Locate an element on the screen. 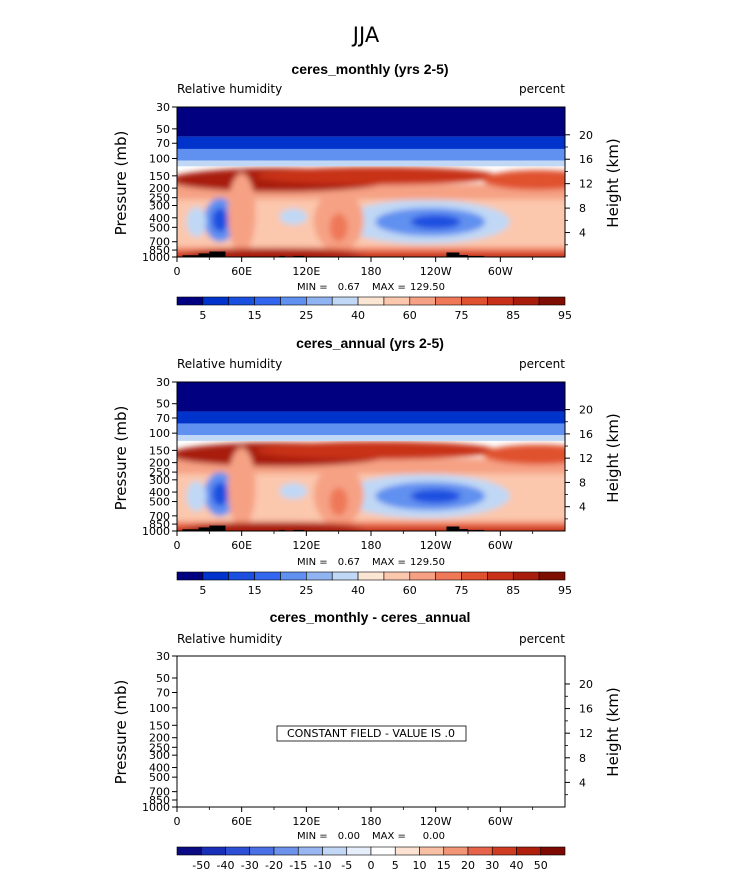  constant-field-note: CONSTANT FIELD - VALUE IS .0 is located at coordinates (371, 733).